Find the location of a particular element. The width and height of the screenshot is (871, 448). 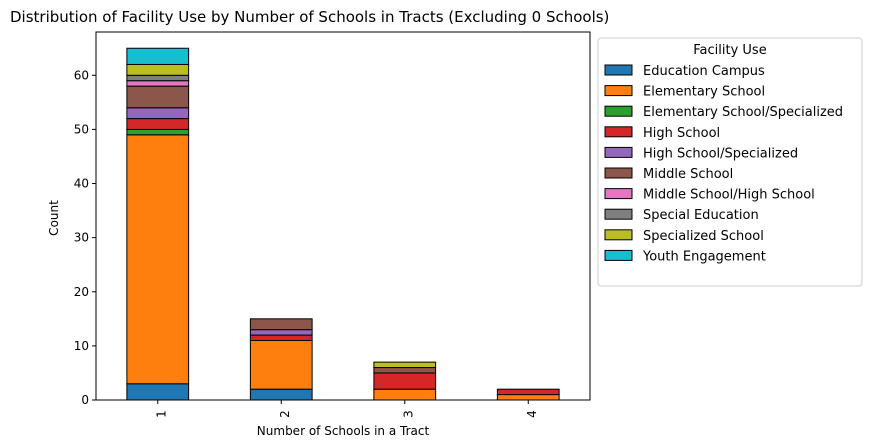

legend-entry-4: High School/Specialized is located at coordinates (720, 153).